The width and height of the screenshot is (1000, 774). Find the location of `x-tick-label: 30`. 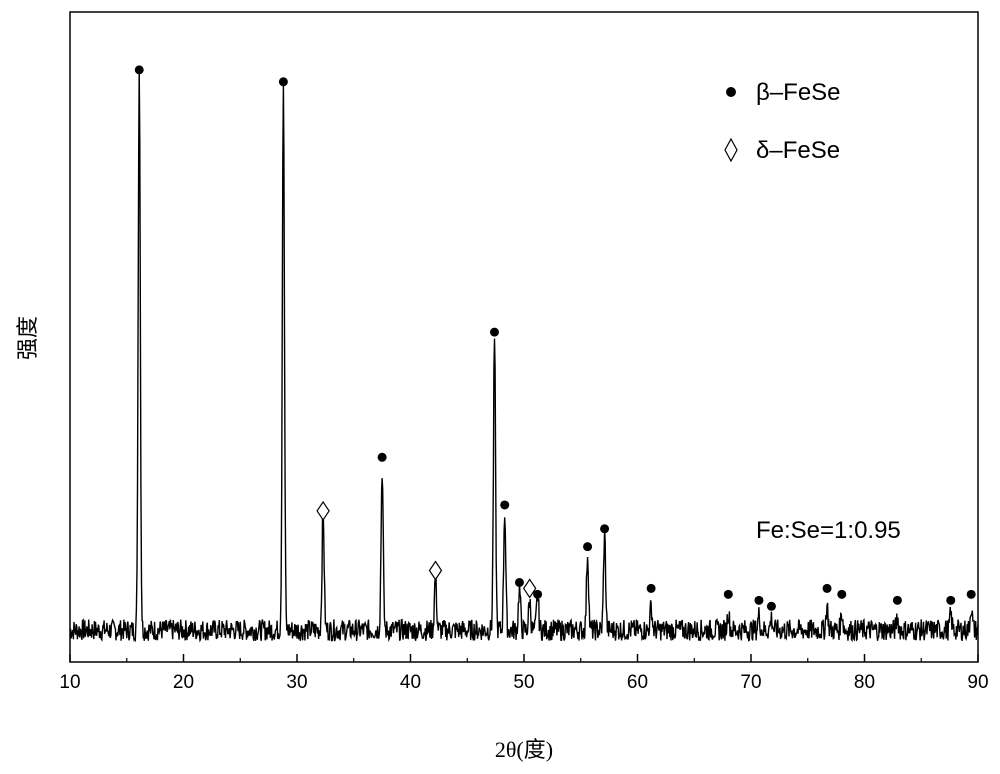

x-tick-label: 30 is located at coordinates (296, 682).